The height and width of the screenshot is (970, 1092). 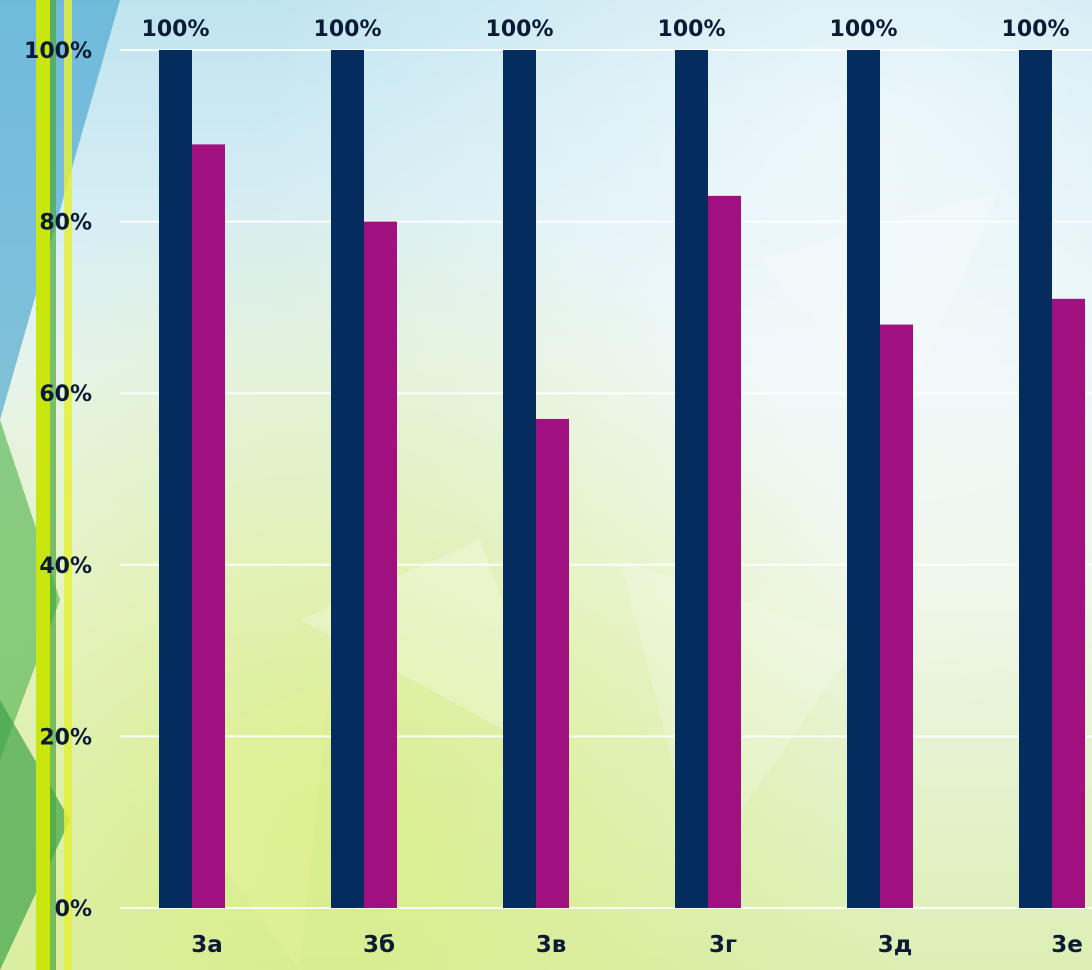 I want to click on y-tick-label: 60%, so click(x=65, y=394).